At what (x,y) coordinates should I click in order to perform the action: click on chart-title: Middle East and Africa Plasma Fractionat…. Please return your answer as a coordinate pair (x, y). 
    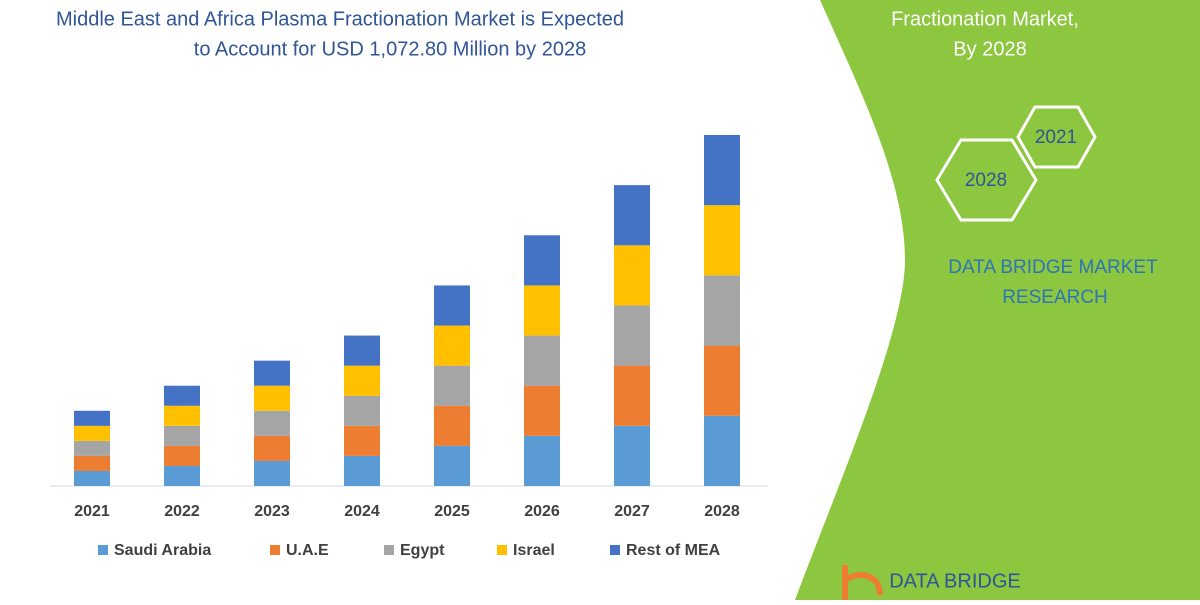
    Looking at the image, I should click on (340, 19).